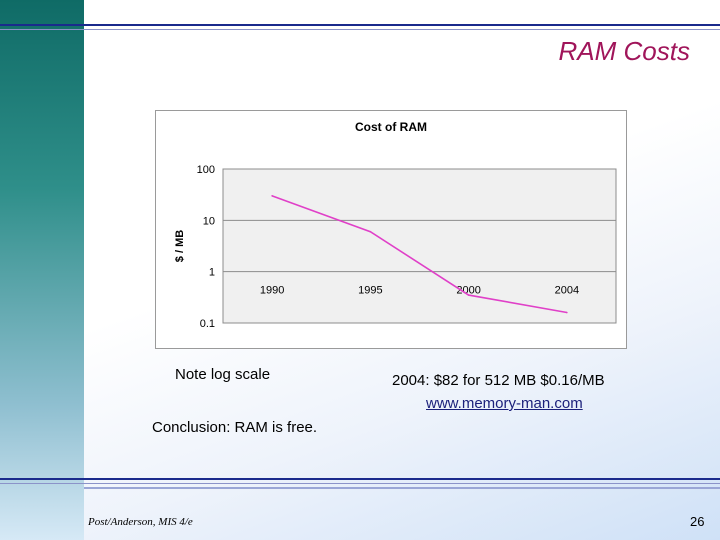 This screenshot has height=540, width=720. I want to click on footer-citation: Post/Anderson, MIS 4/e, so click(140, 522).